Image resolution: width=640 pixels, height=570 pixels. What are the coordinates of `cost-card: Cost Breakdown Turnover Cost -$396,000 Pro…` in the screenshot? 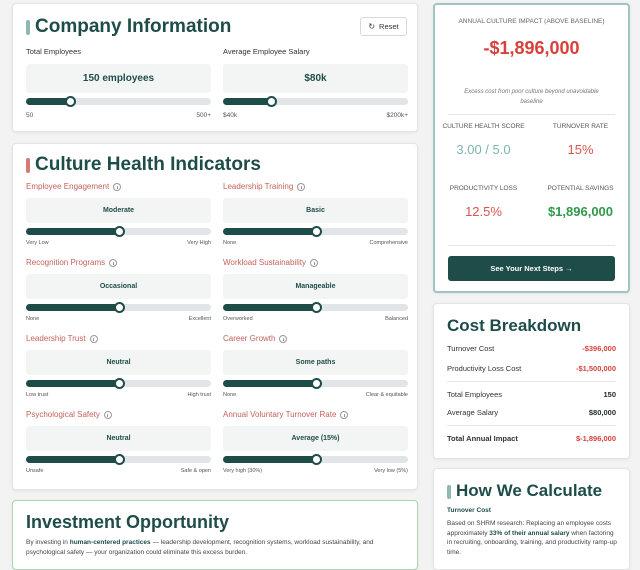 It's located at (531, 381).